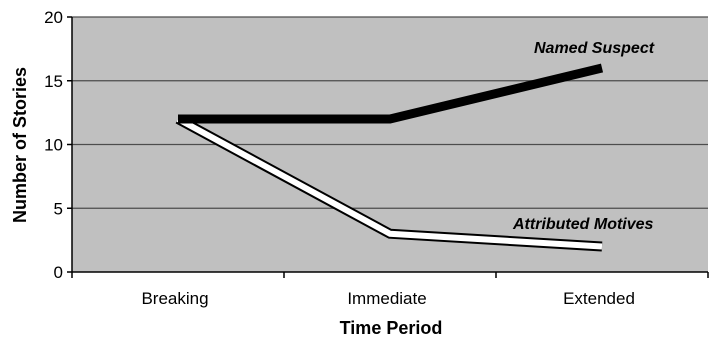 The width and height of the screenshot is (716, 341). I want to click on y-tick-label-5: 5, so click(58, 208).